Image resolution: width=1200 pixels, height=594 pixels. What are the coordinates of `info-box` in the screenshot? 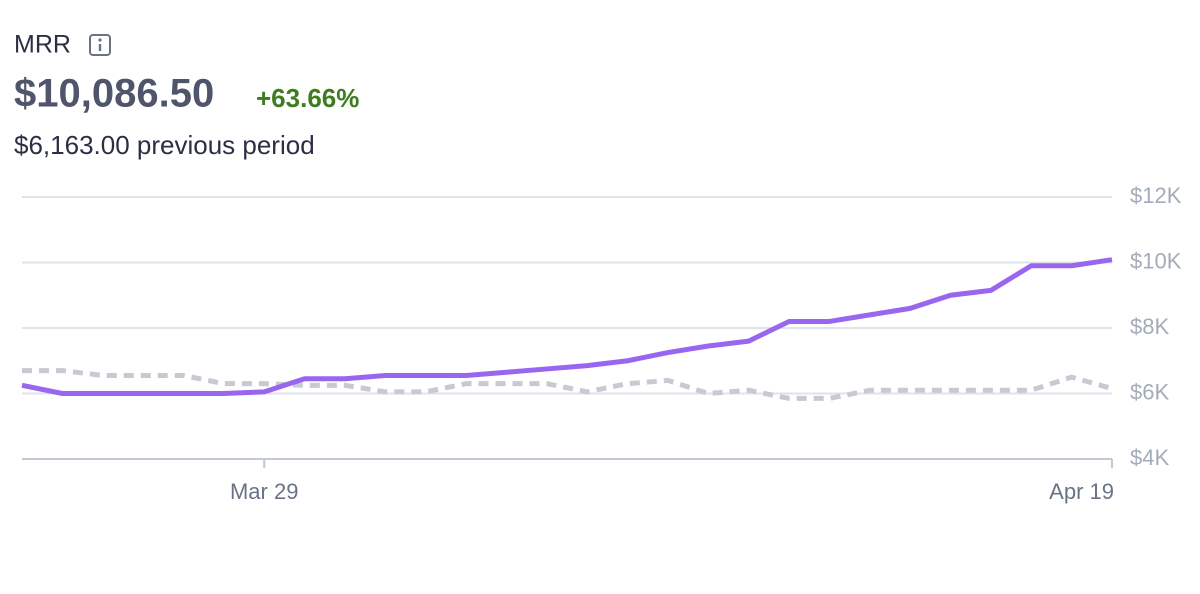 It's located at (100, 45).